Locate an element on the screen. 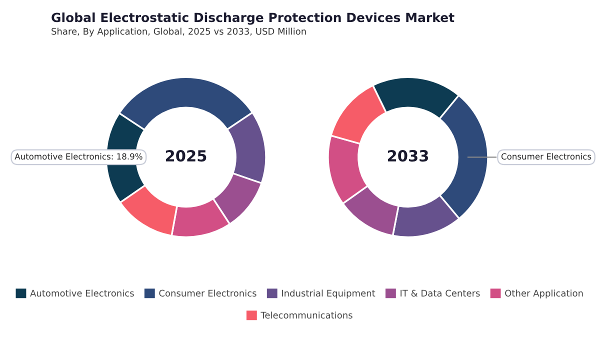 The width and height of the screenshot is (600, 338). legend-label: Consumer Electronics is located at coordinates (207, 293).